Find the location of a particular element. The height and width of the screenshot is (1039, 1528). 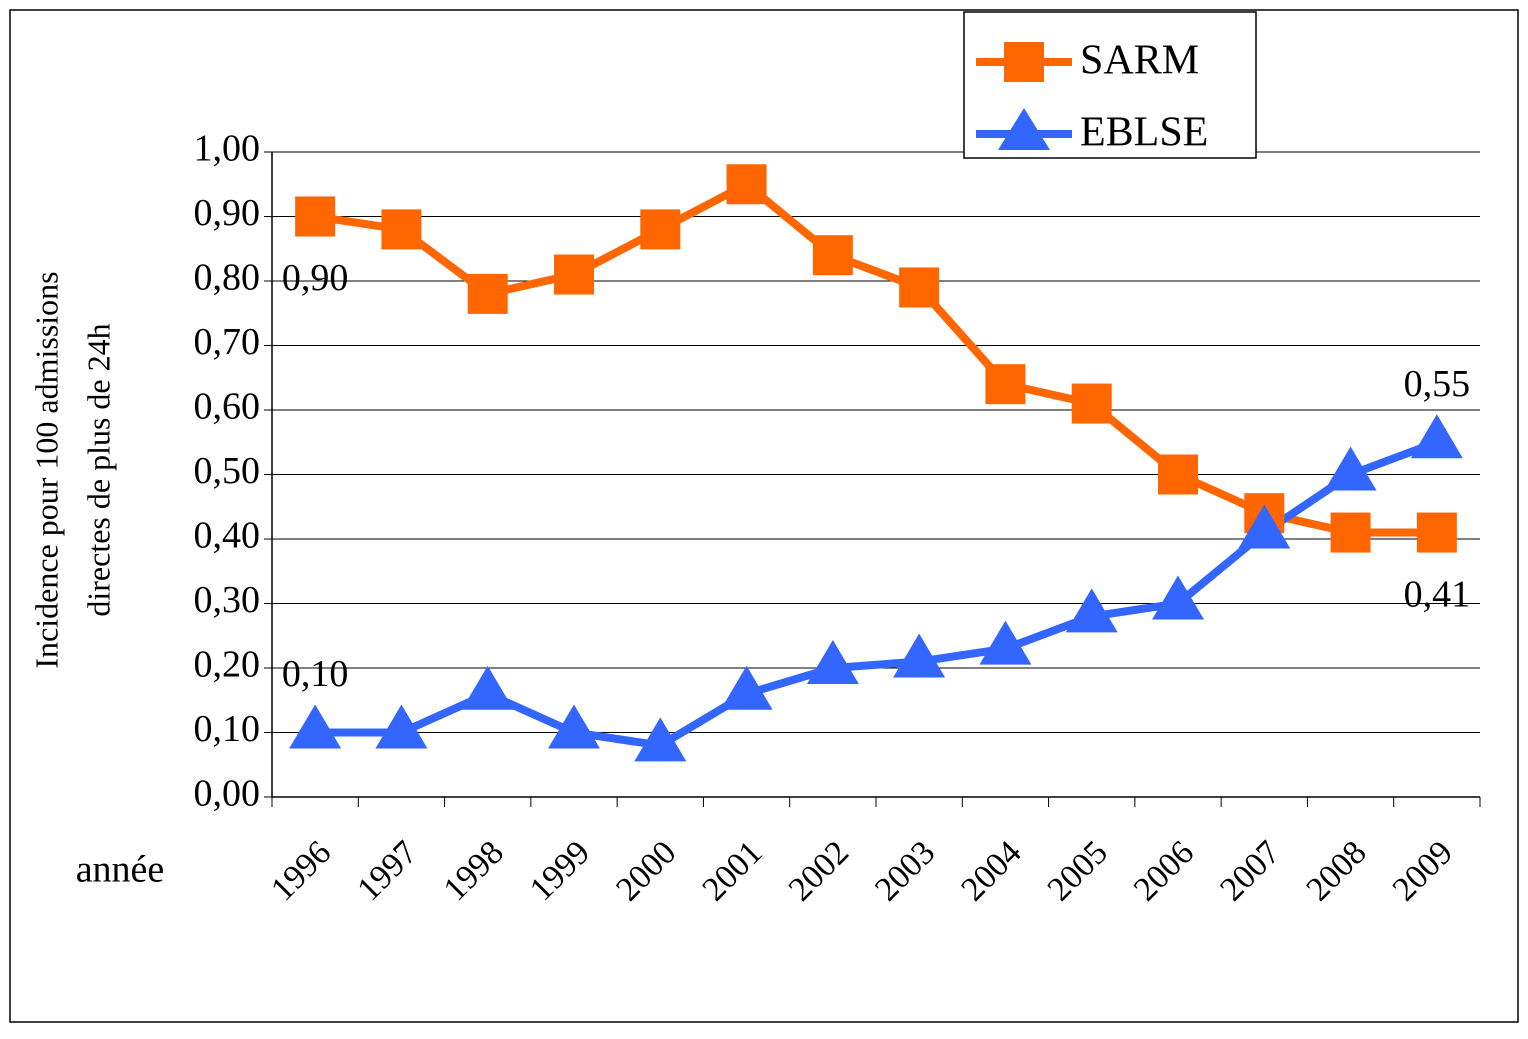

y-tick-label: 0,80 is located at coordinates (227, 278).